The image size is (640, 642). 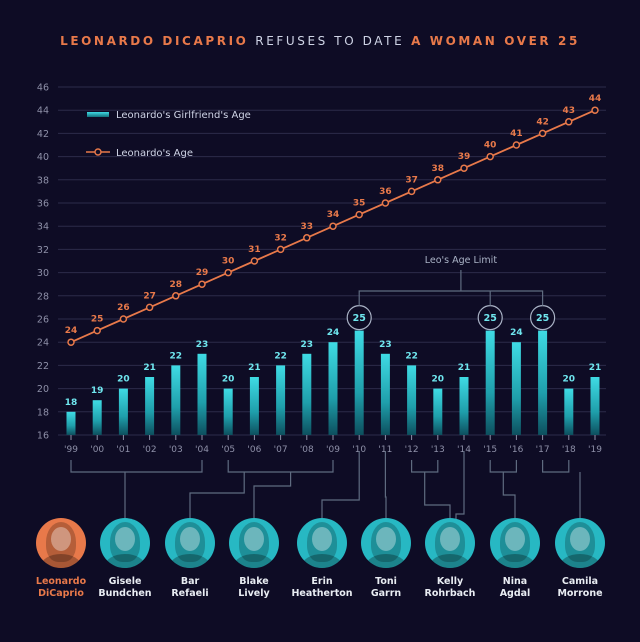 I want to click on leo-age-label: 25, so click(x=97, y=320).